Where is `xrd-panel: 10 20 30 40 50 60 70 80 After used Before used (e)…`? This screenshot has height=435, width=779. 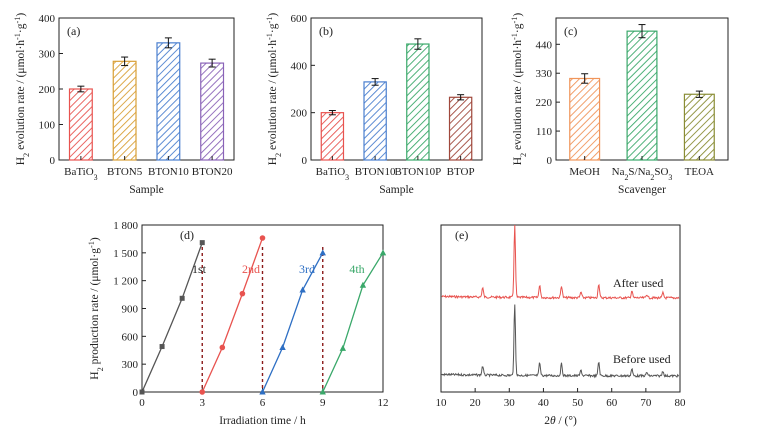
xrd-panel: 10 20 30 40 50 60 70 80 After used Before used (e)… is located at coordinates (561, 325).